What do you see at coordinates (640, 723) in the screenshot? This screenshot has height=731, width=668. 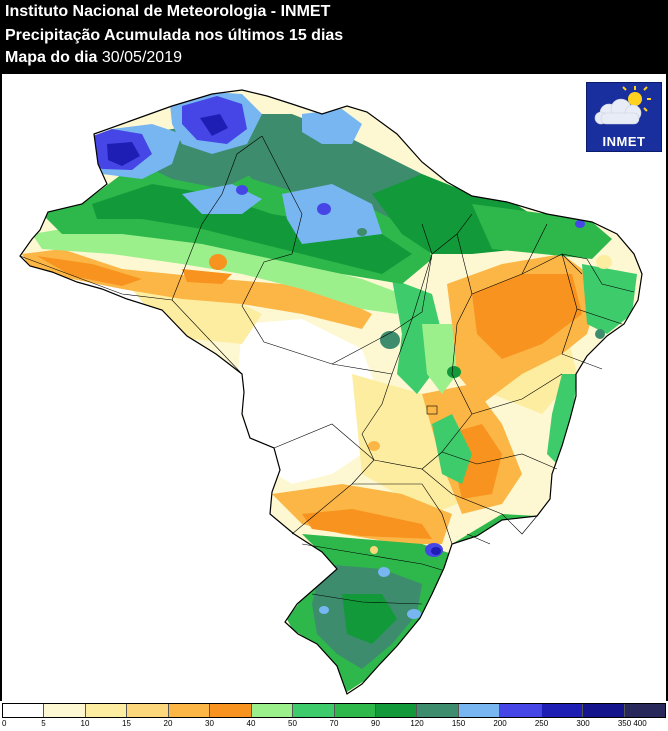 I see `legend-label: 400` at bounding box center [640, 723].